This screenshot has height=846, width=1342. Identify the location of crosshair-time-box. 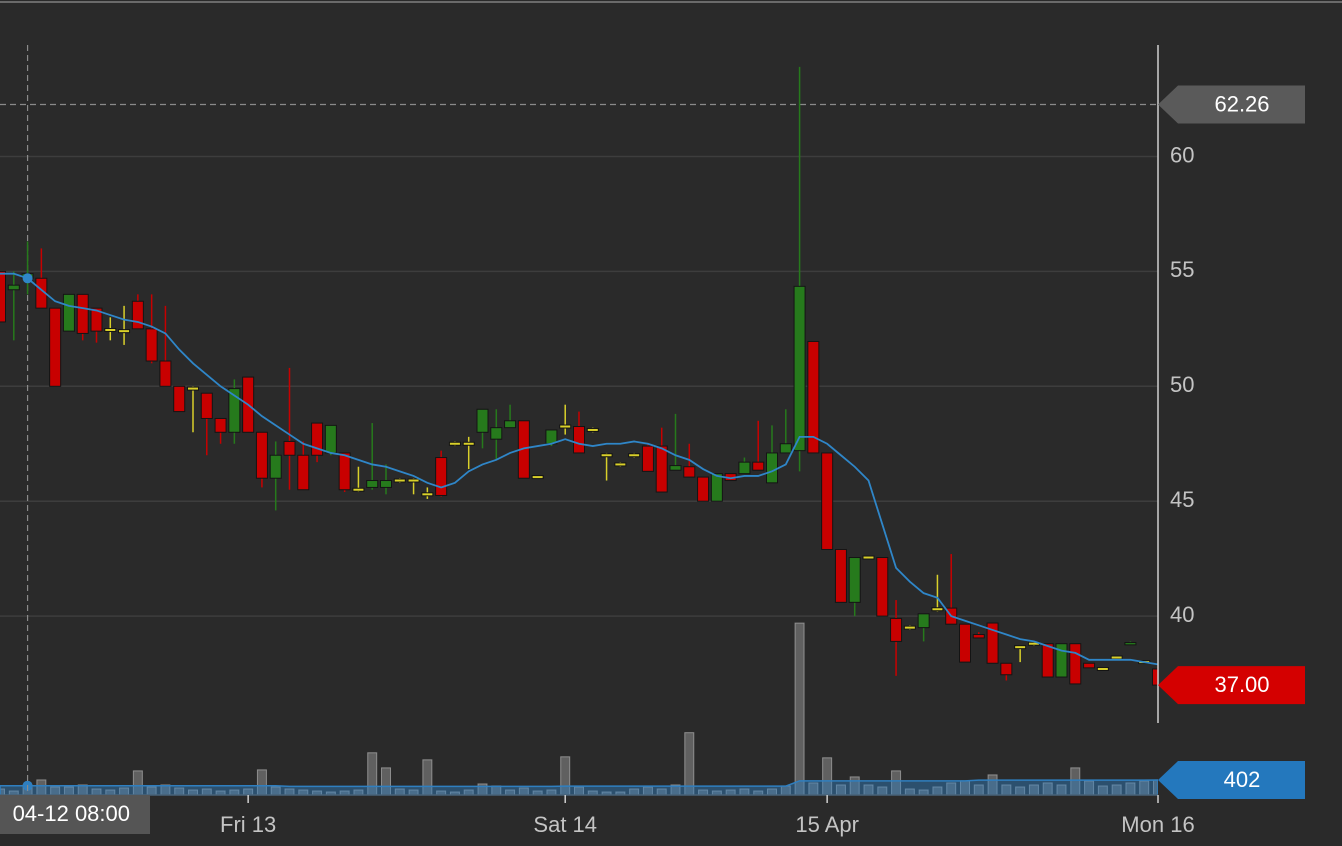
(75, 814).